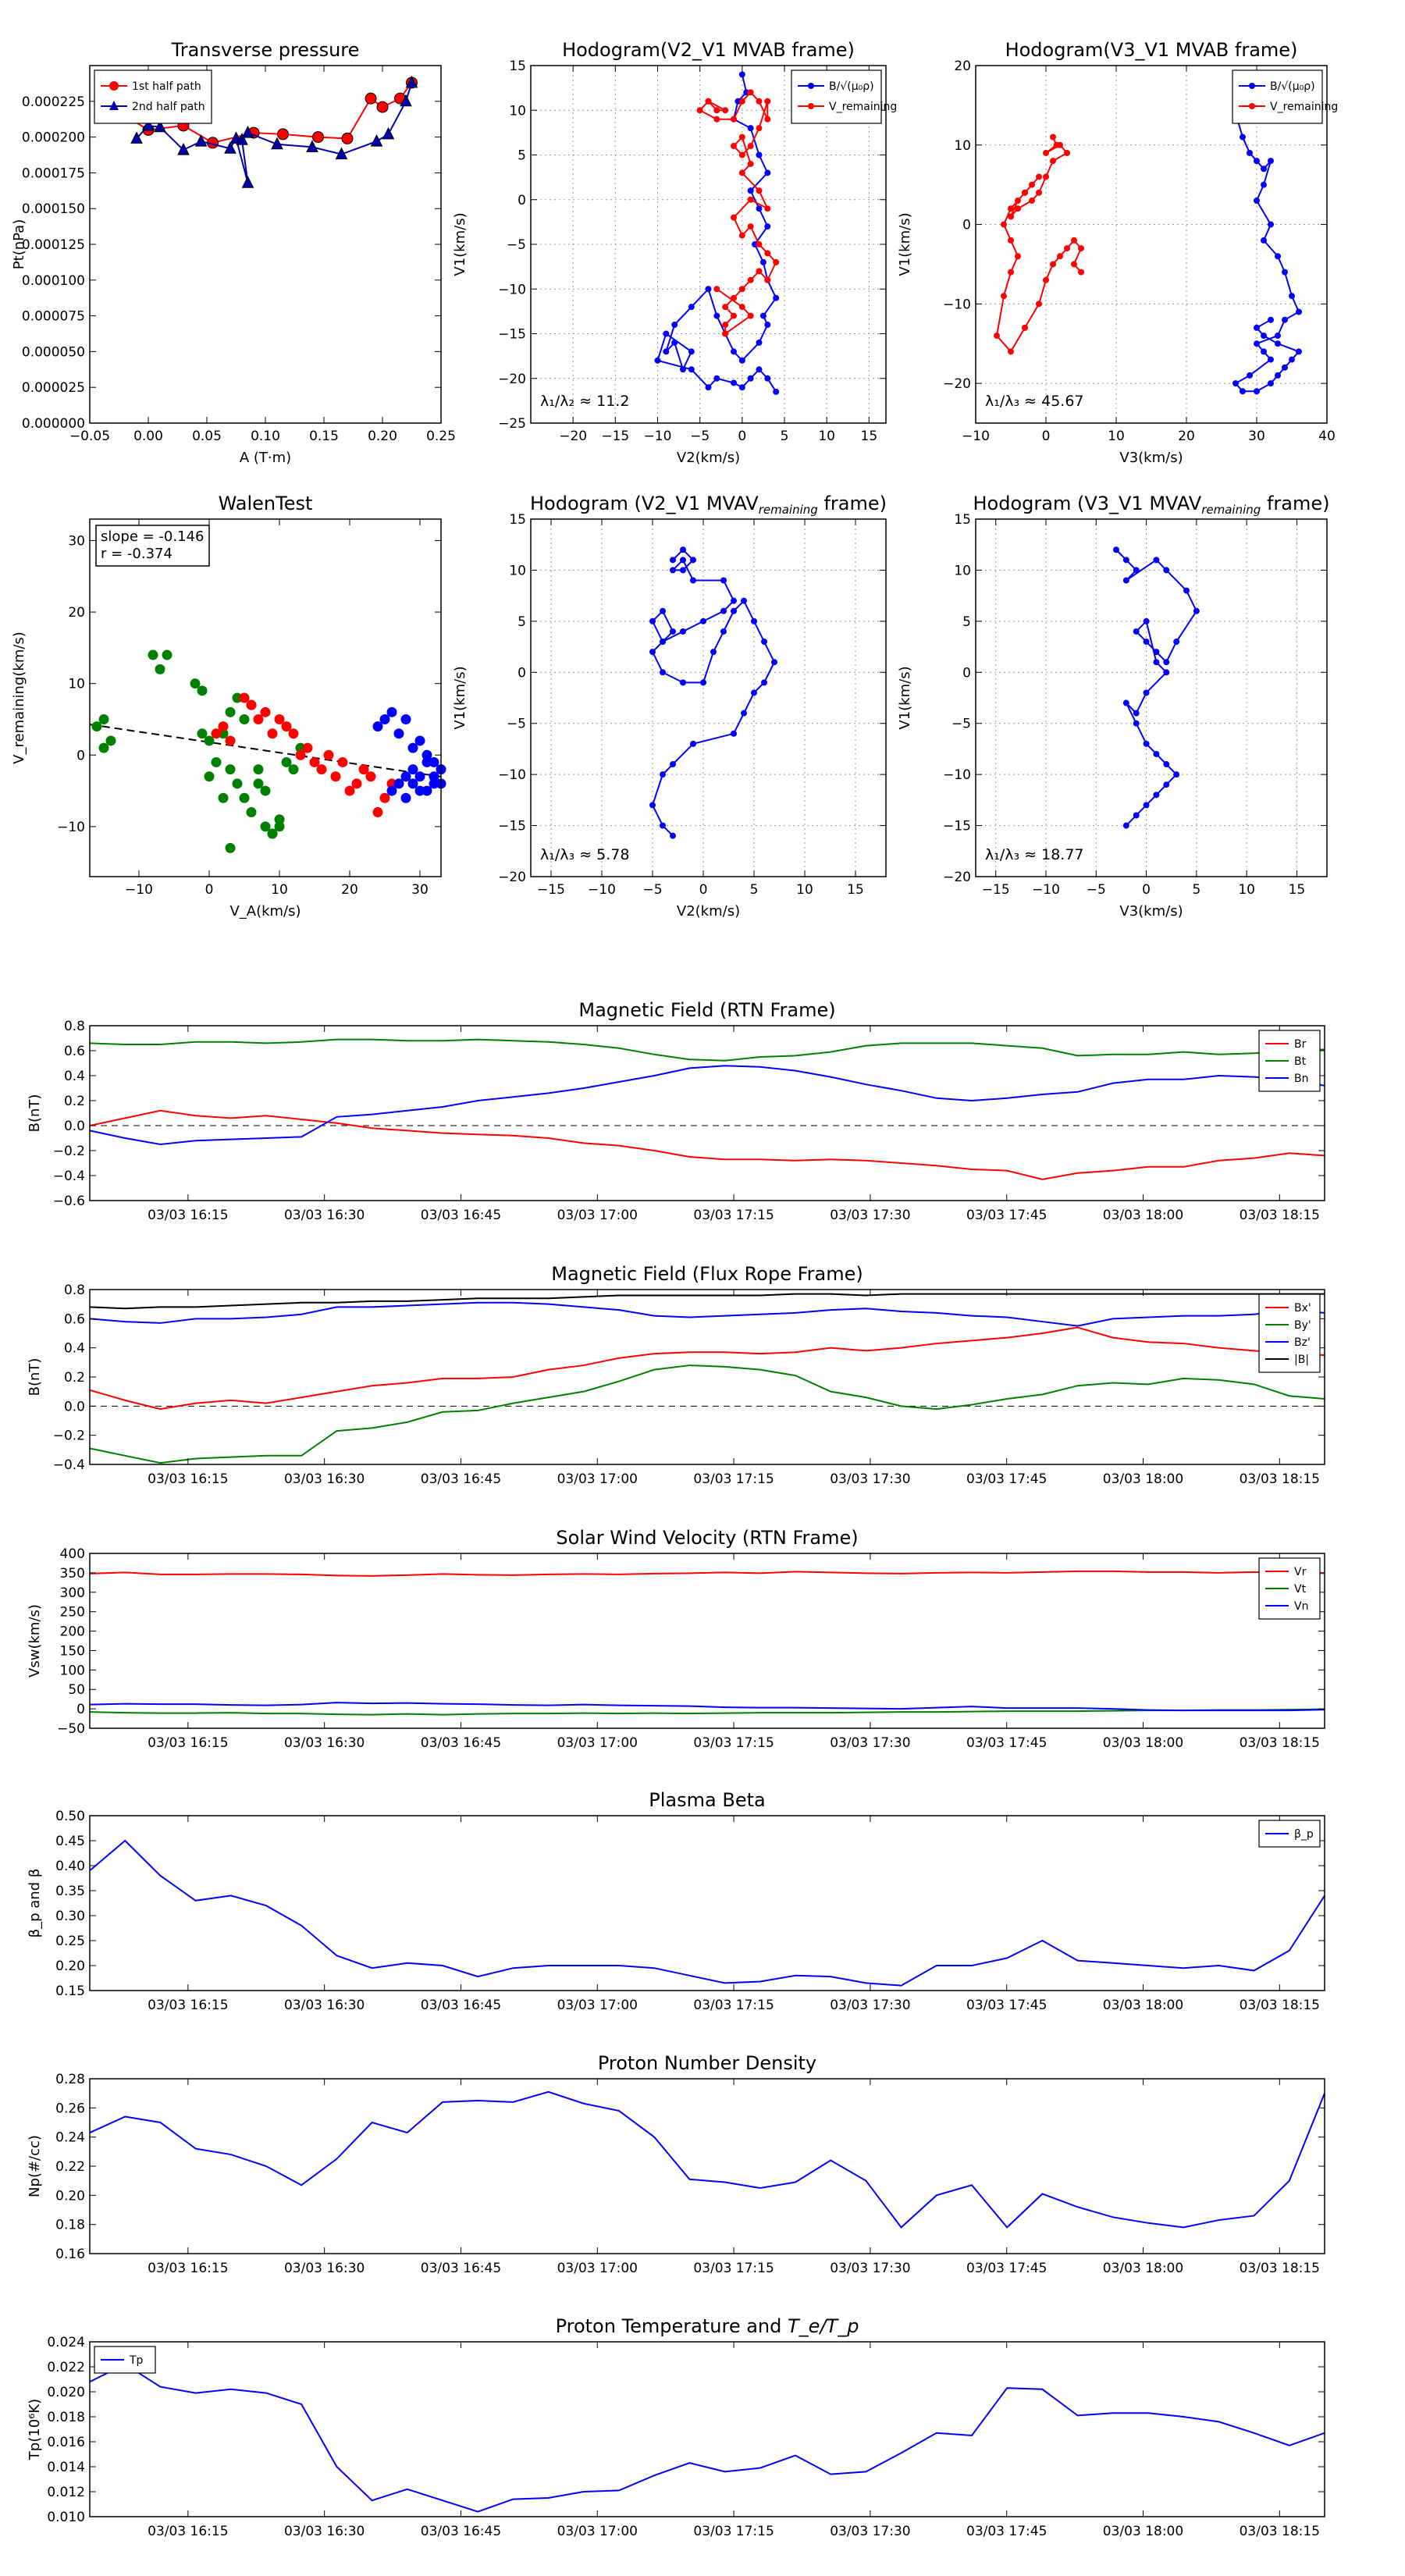 Image resolution: width=1405 pixels, height=2576 pixels. I want to click on plot-background, so click(708, 1903).